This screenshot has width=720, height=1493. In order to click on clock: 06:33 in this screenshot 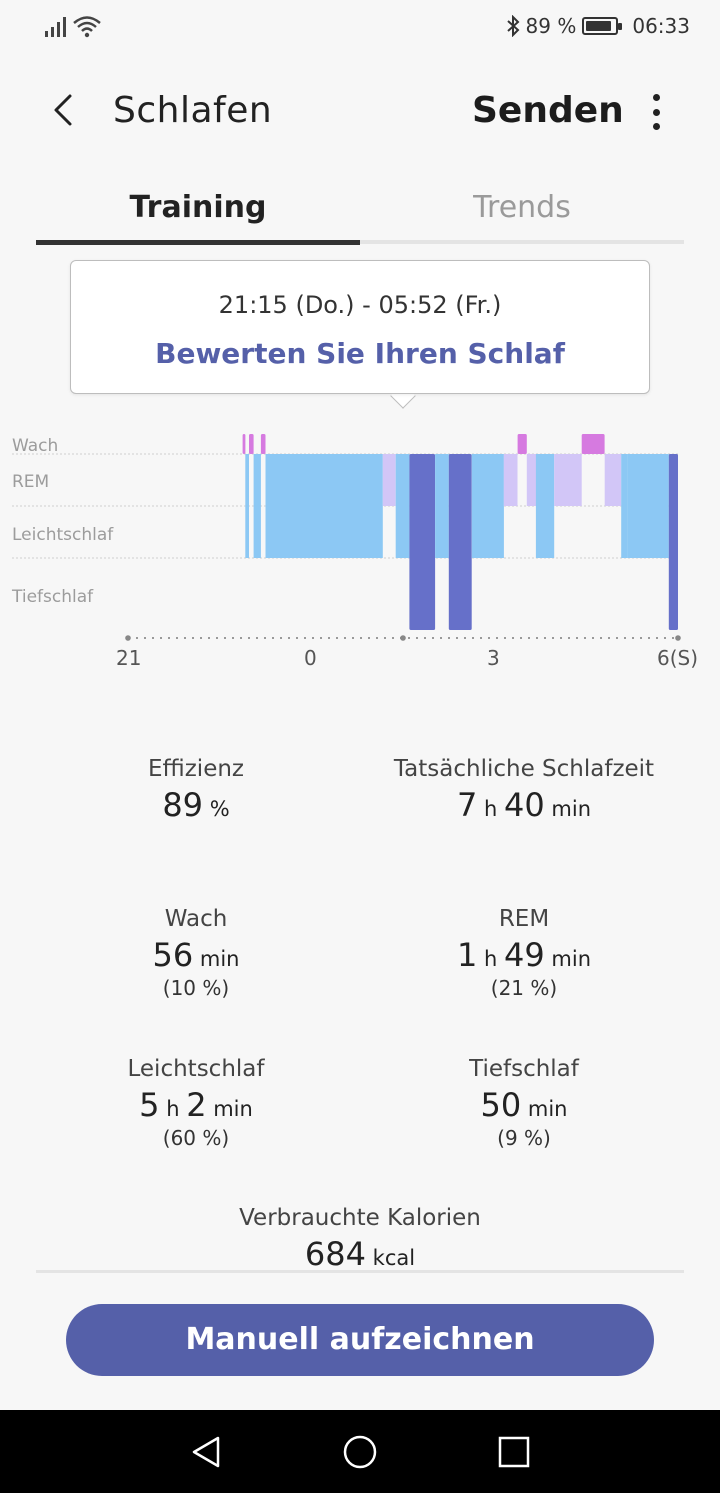, I will do `click(661, 26)`.